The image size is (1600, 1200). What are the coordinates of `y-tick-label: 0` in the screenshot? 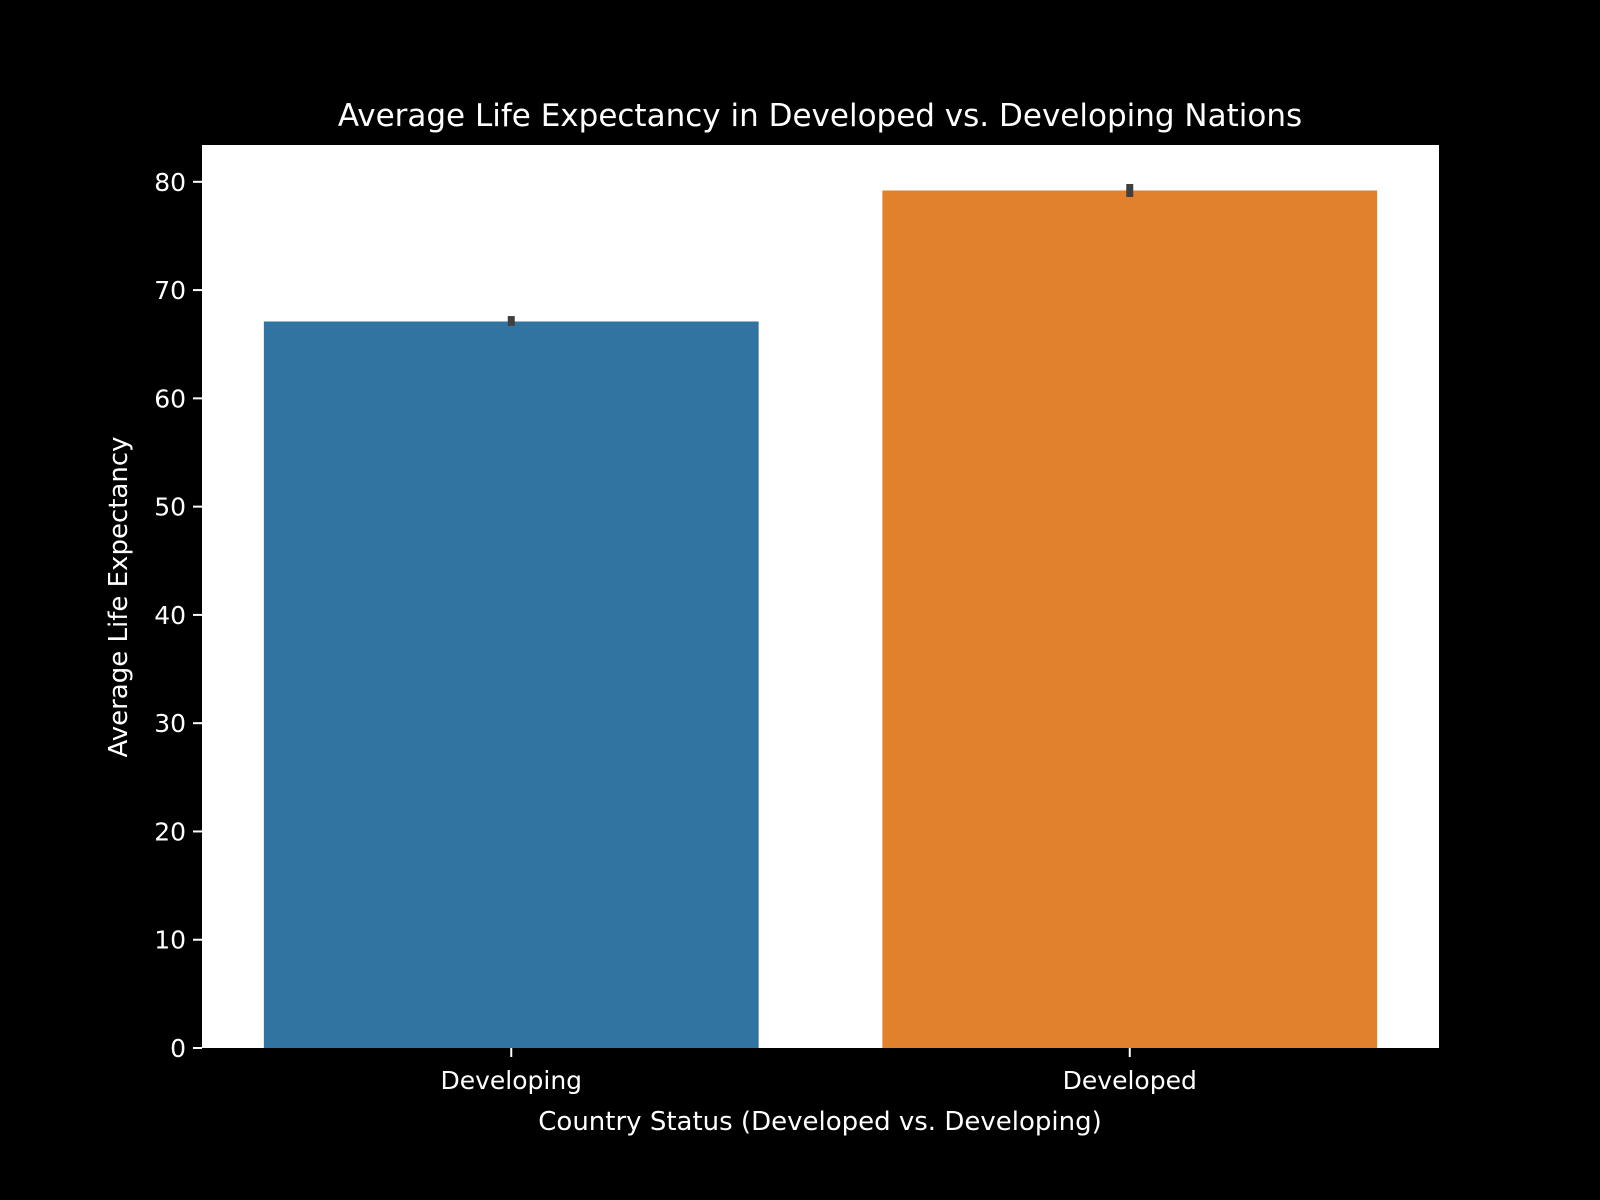 It's located at (178, 1048).